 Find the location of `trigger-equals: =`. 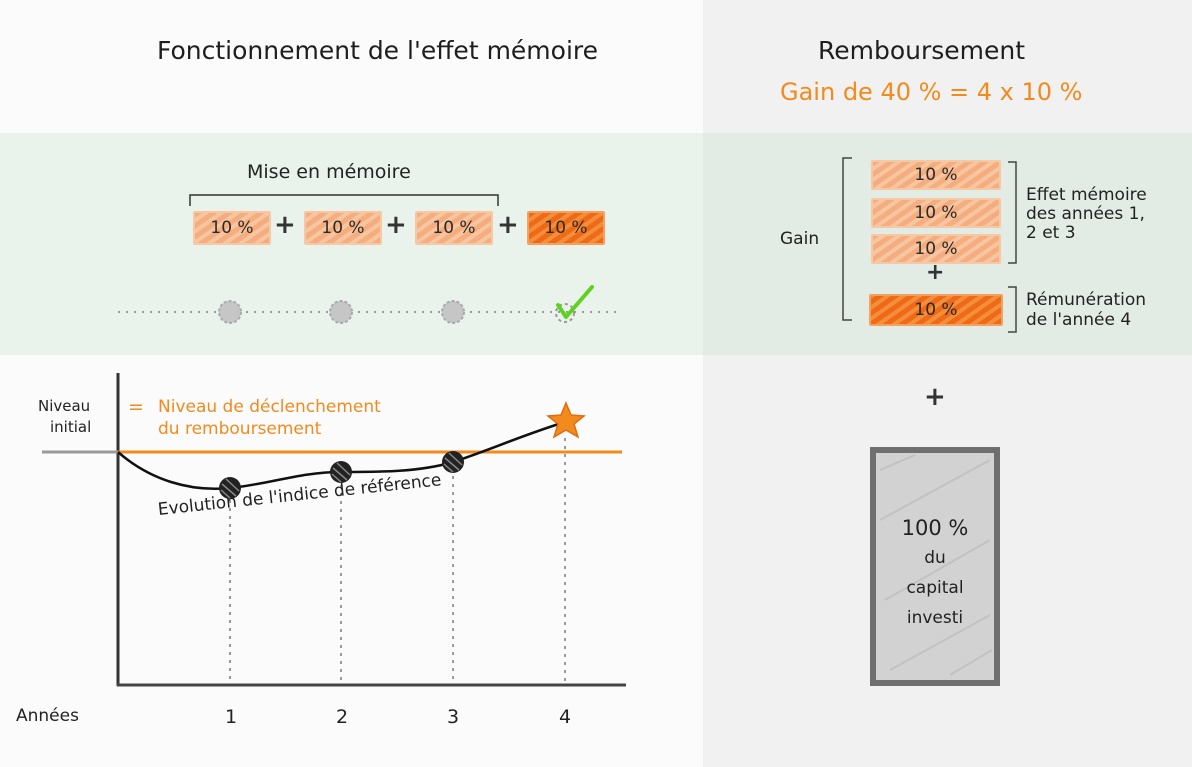

trigger-equals: = is located at coordinates (136, 407).